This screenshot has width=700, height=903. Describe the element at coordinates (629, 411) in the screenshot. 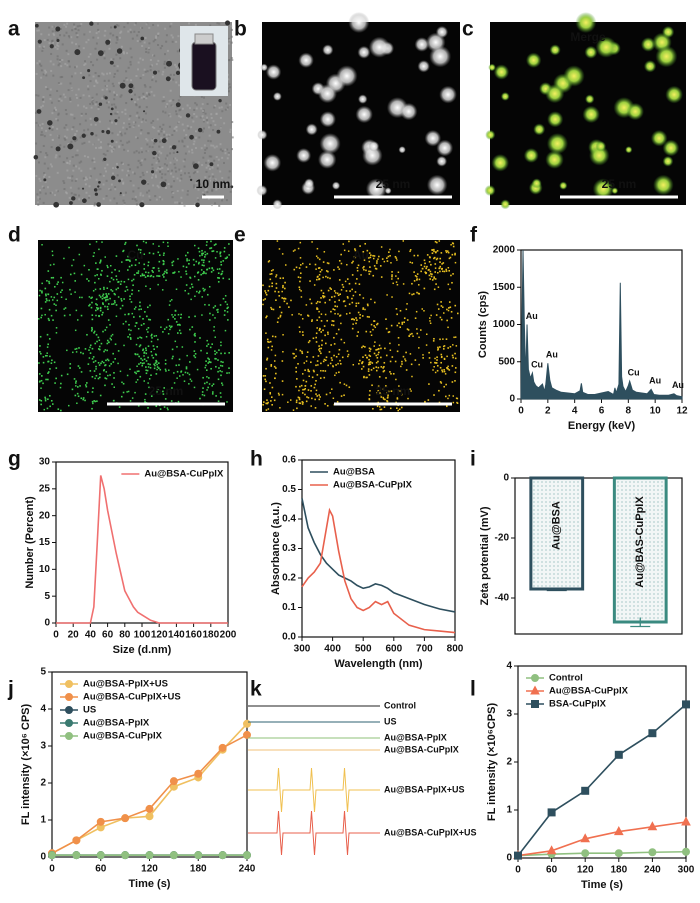

I see `x-tick-label: 8` at that location.